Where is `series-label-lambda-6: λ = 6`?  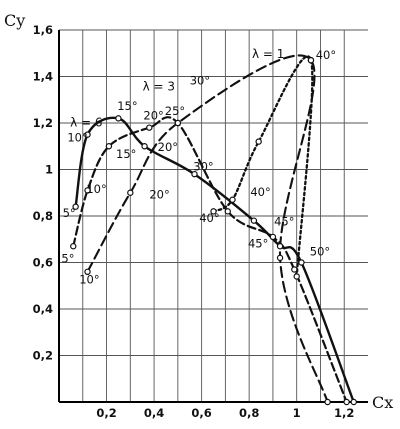 series-label-lambda-6: λ = 6 is located at coordinates (86, 122).